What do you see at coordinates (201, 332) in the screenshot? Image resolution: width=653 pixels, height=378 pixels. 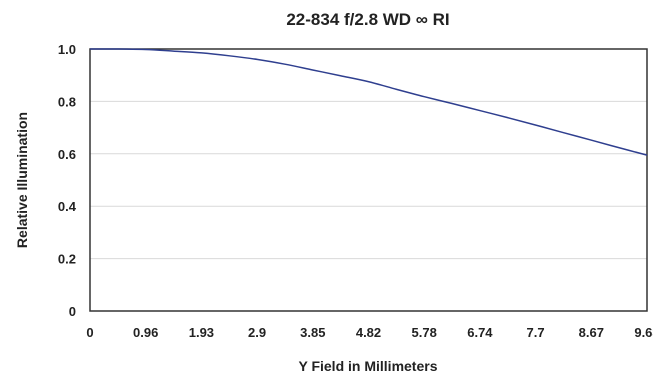 I see `x-tick-label: 1.93` at bounding box center [201, 332].